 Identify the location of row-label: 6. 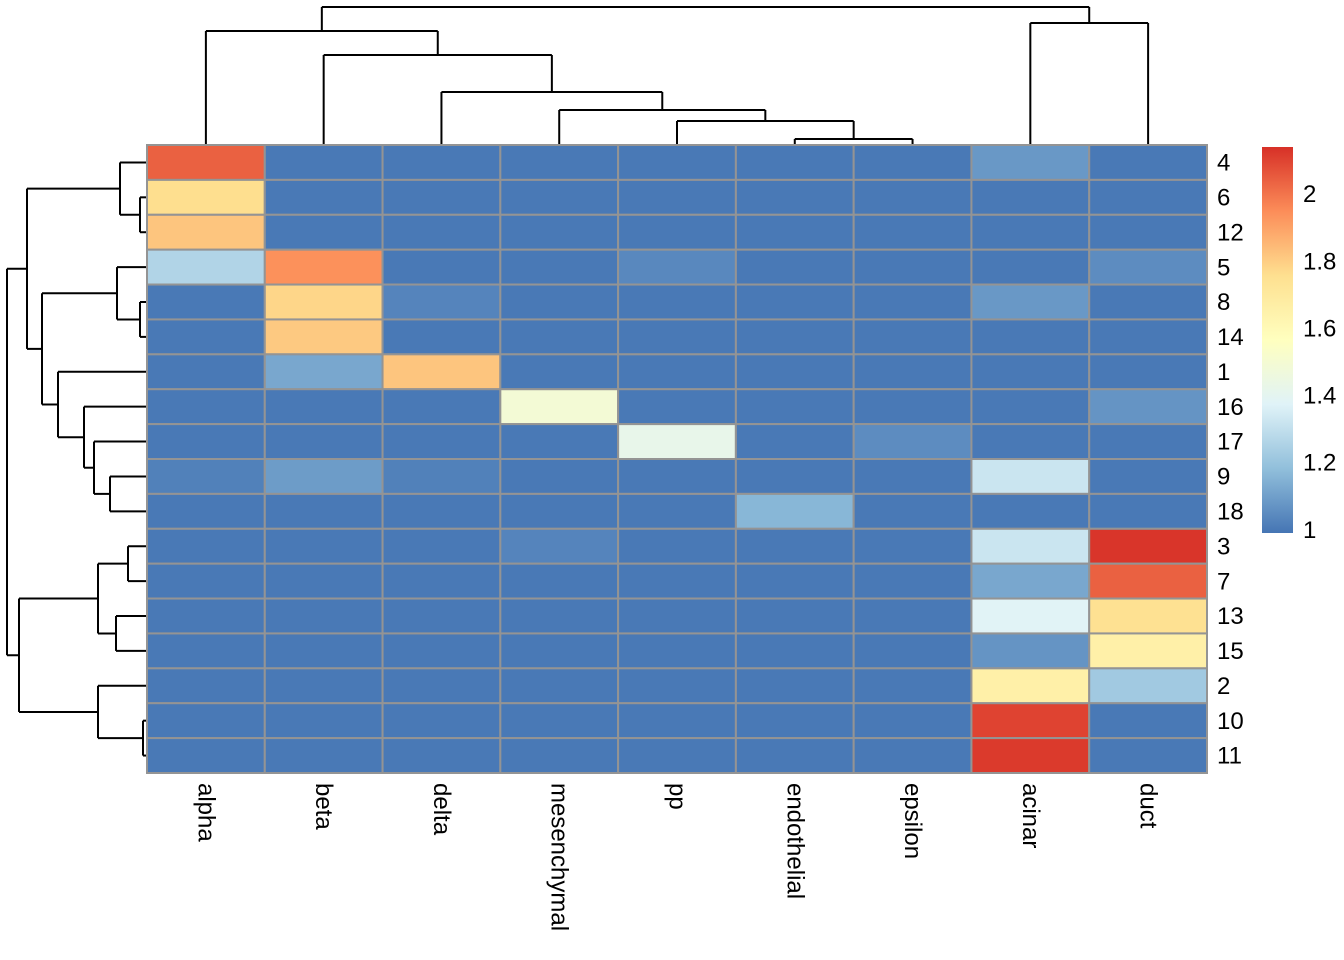
(1223, 197).